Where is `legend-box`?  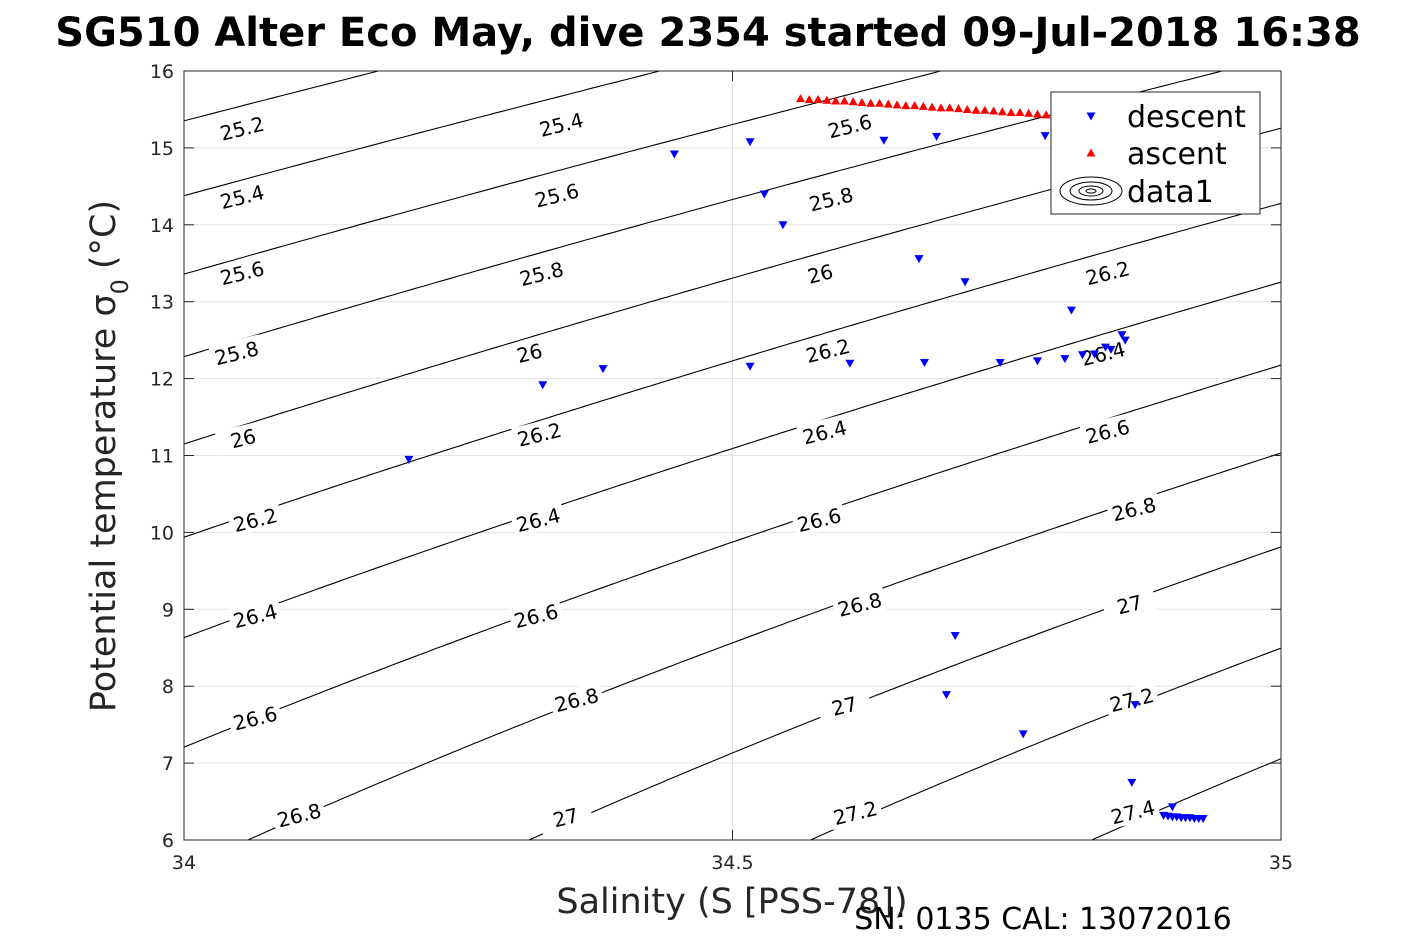 legend-box is located at coordinates (1155, 153).